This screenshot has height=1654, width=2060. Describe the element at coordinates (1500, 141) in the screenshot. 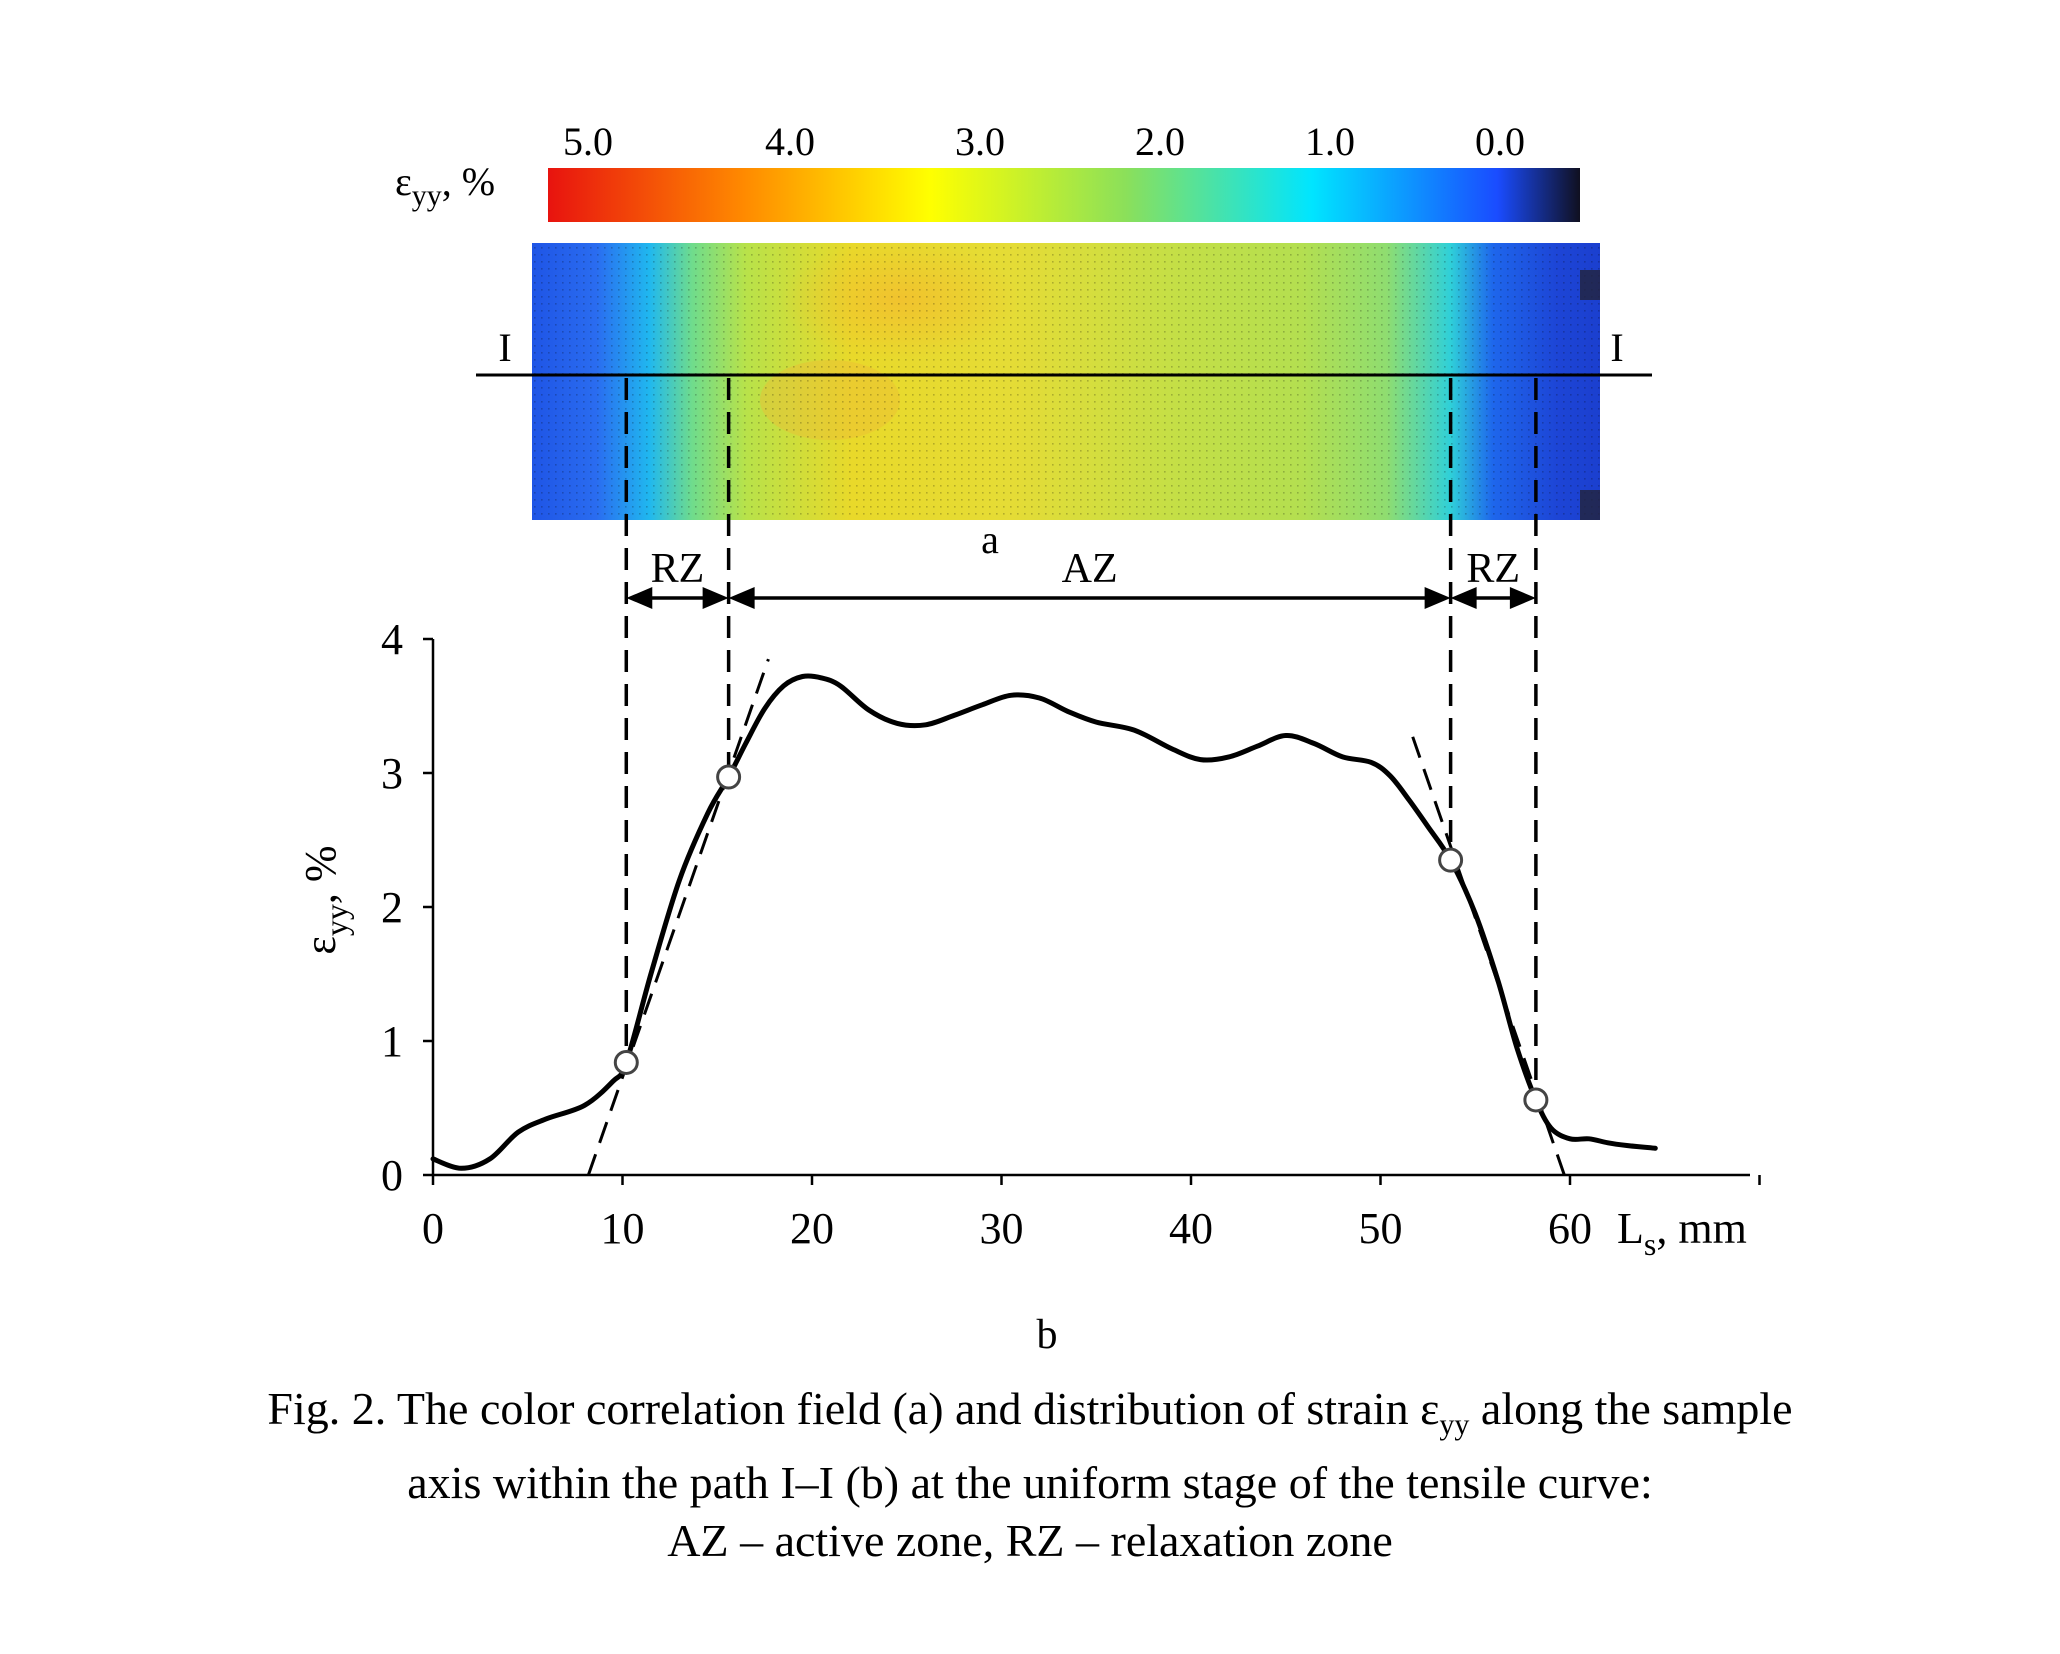

I see `colorbar-tick-label: 0.0` at that location.